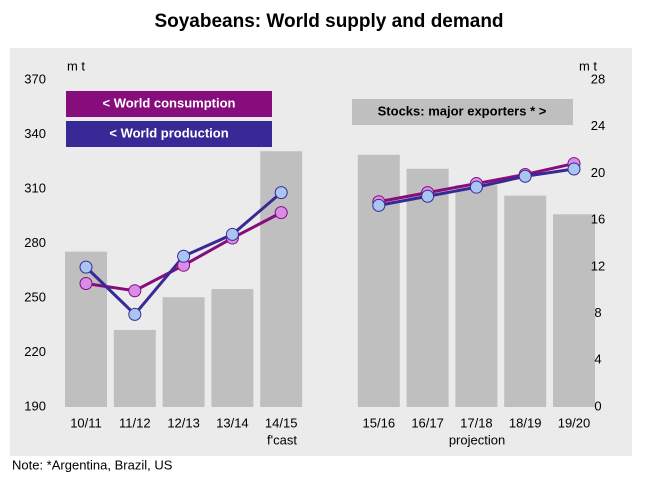  I want to click on y-tick-label: 190, so click(35, 405).